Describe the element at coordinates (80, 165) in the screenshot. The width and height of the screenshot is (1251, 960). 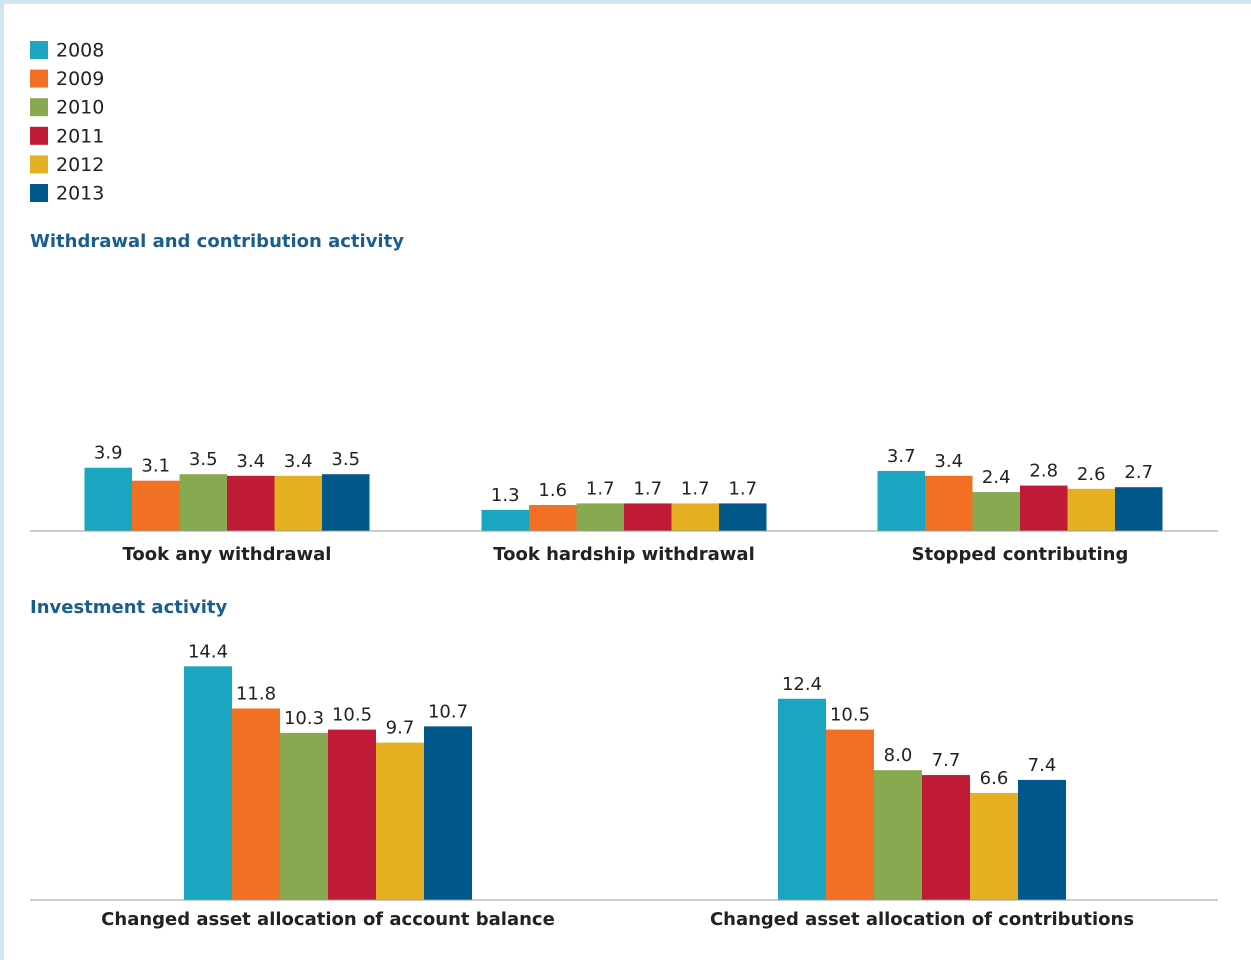
I see `legend-label: 2012` at that location.